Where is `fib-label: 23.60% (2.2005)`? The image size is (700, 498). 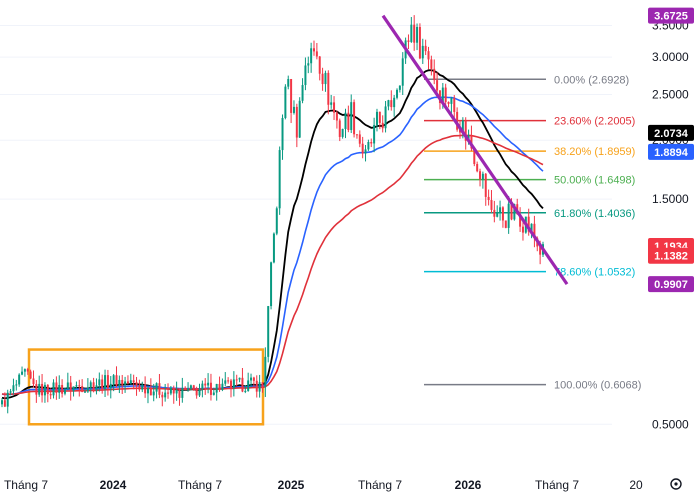 fib-label: 23.60% (2.2005) is located at coordinates (594, 122).